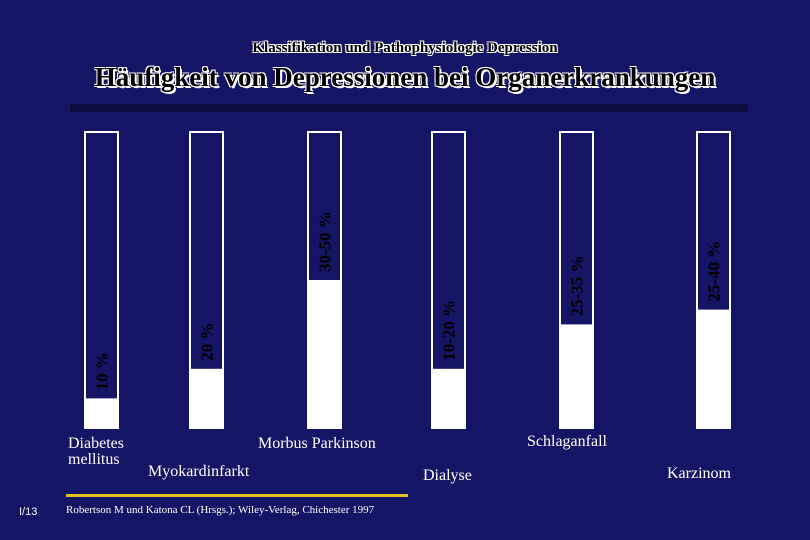  Describe the element at coordinates (714, 271) in the screenshot. I see `bar-value-label: 25-40 %` at that location.